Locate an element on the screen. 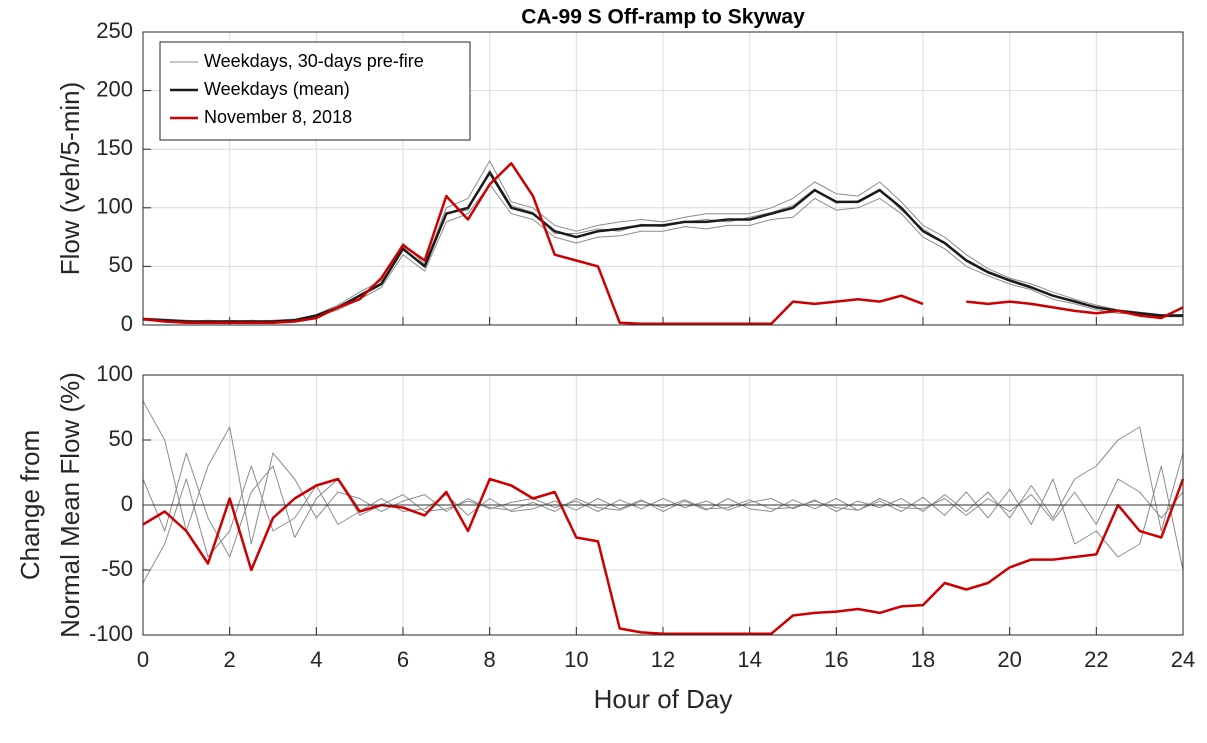  x-tick-label: 8 is located at coordinates (490, 659).